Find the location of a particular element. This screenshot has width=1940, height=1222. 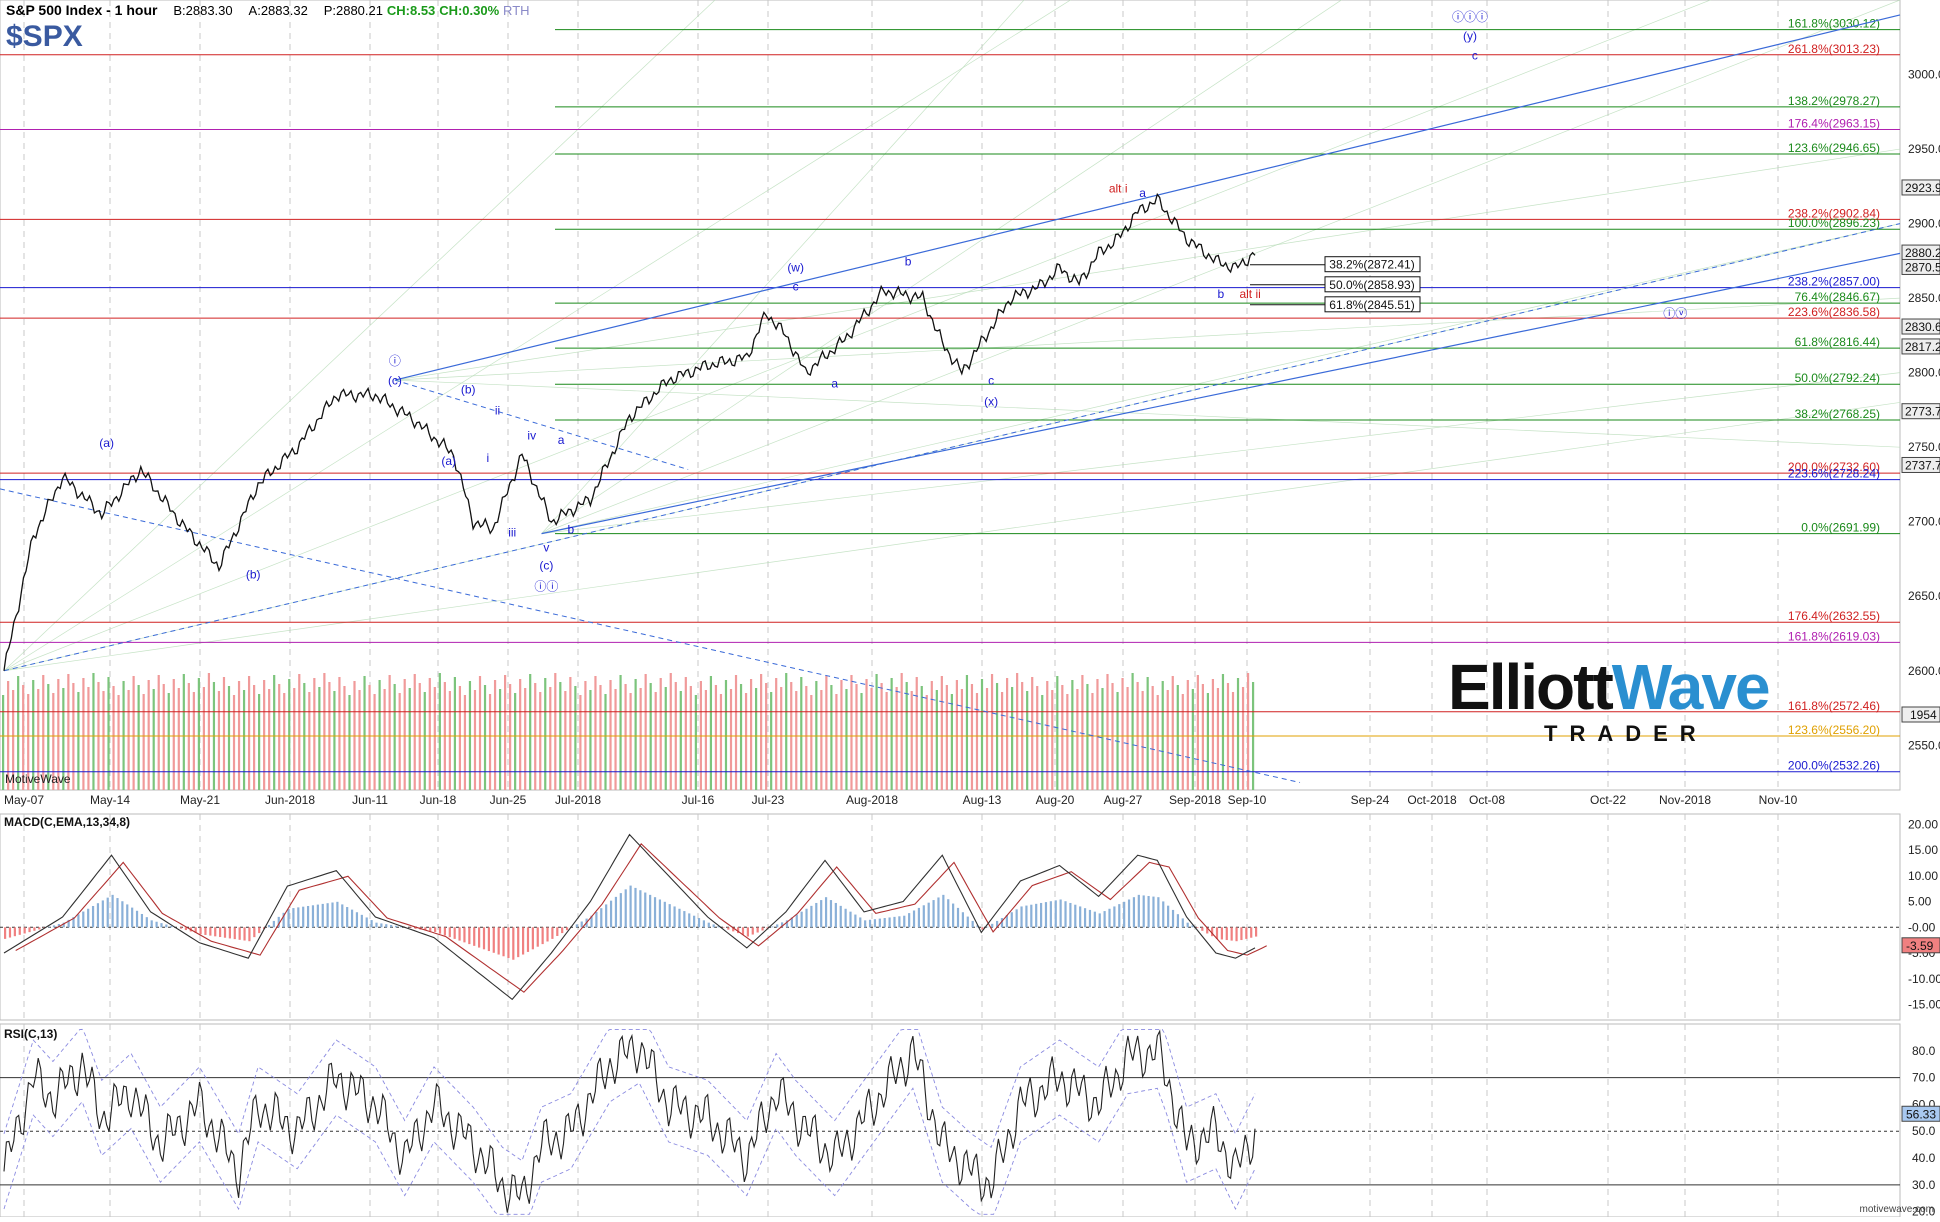

fan-line is located at coordinates (1147, 339).